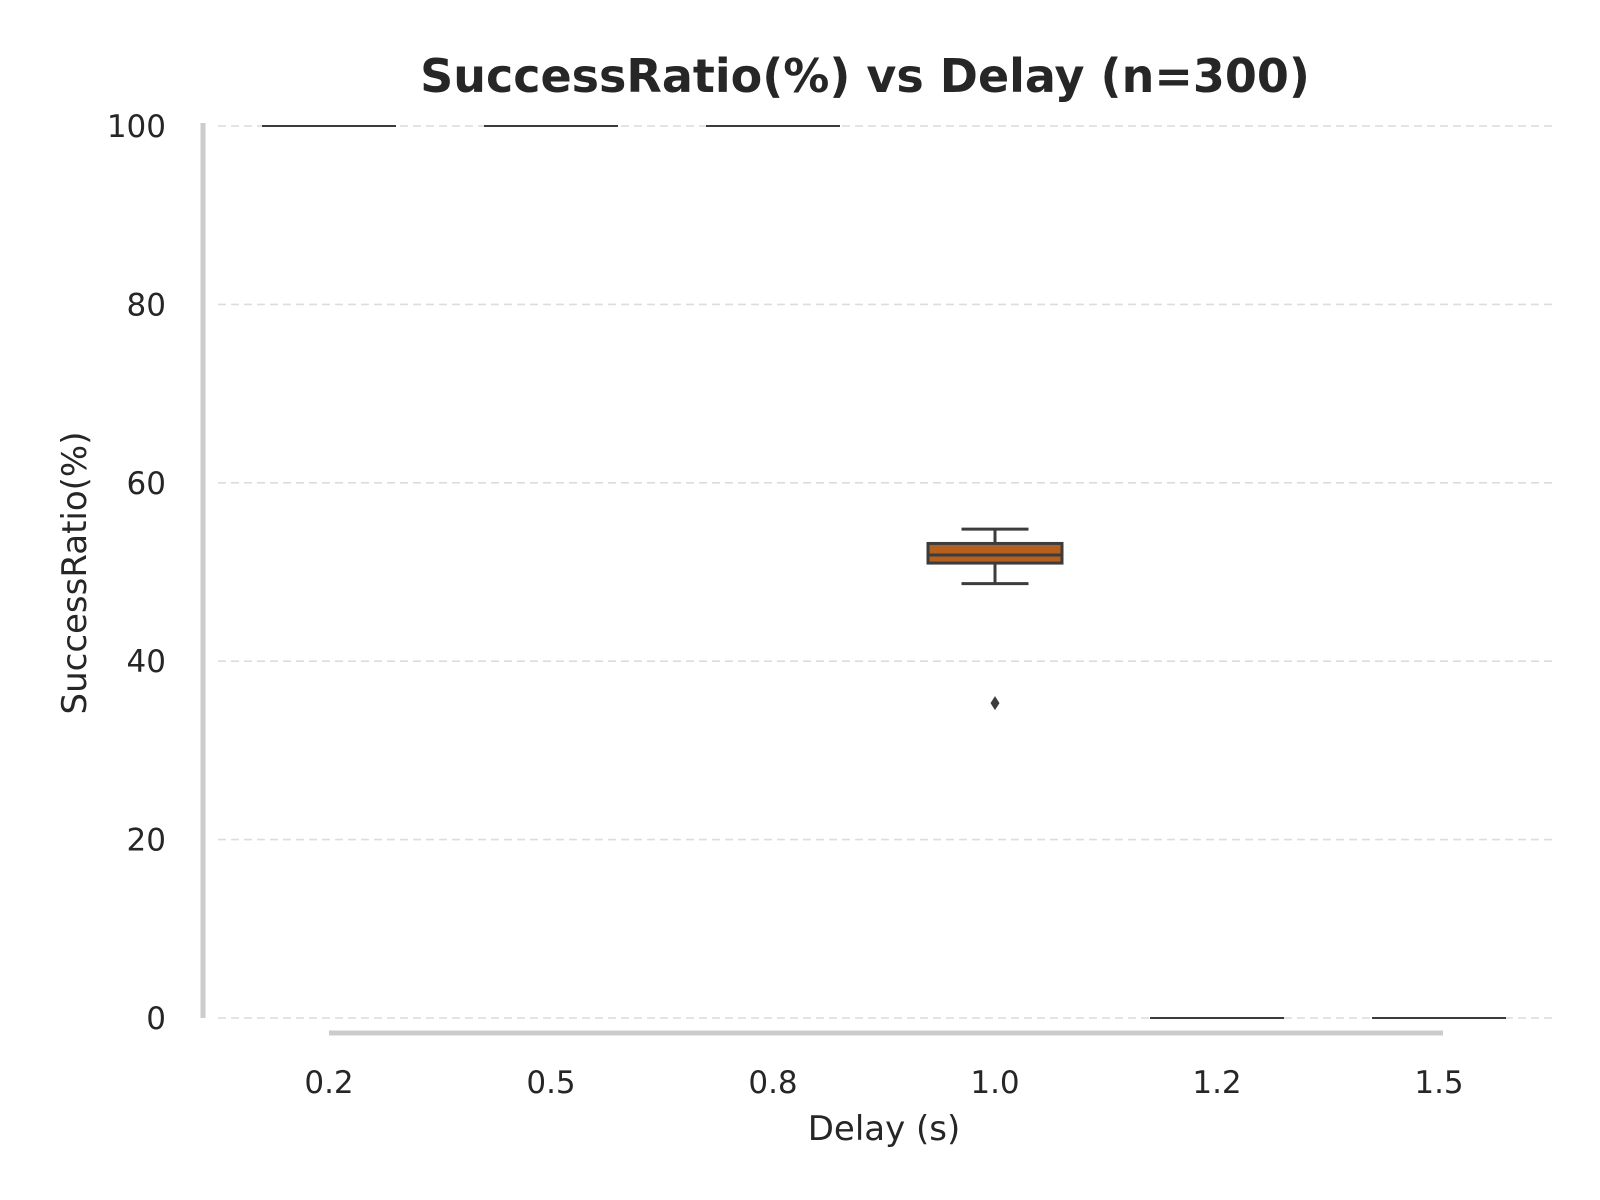 This screenshot has height=1200, width=1600. I want to click on x-tick-label: 1.5, so click(1438, 1083).